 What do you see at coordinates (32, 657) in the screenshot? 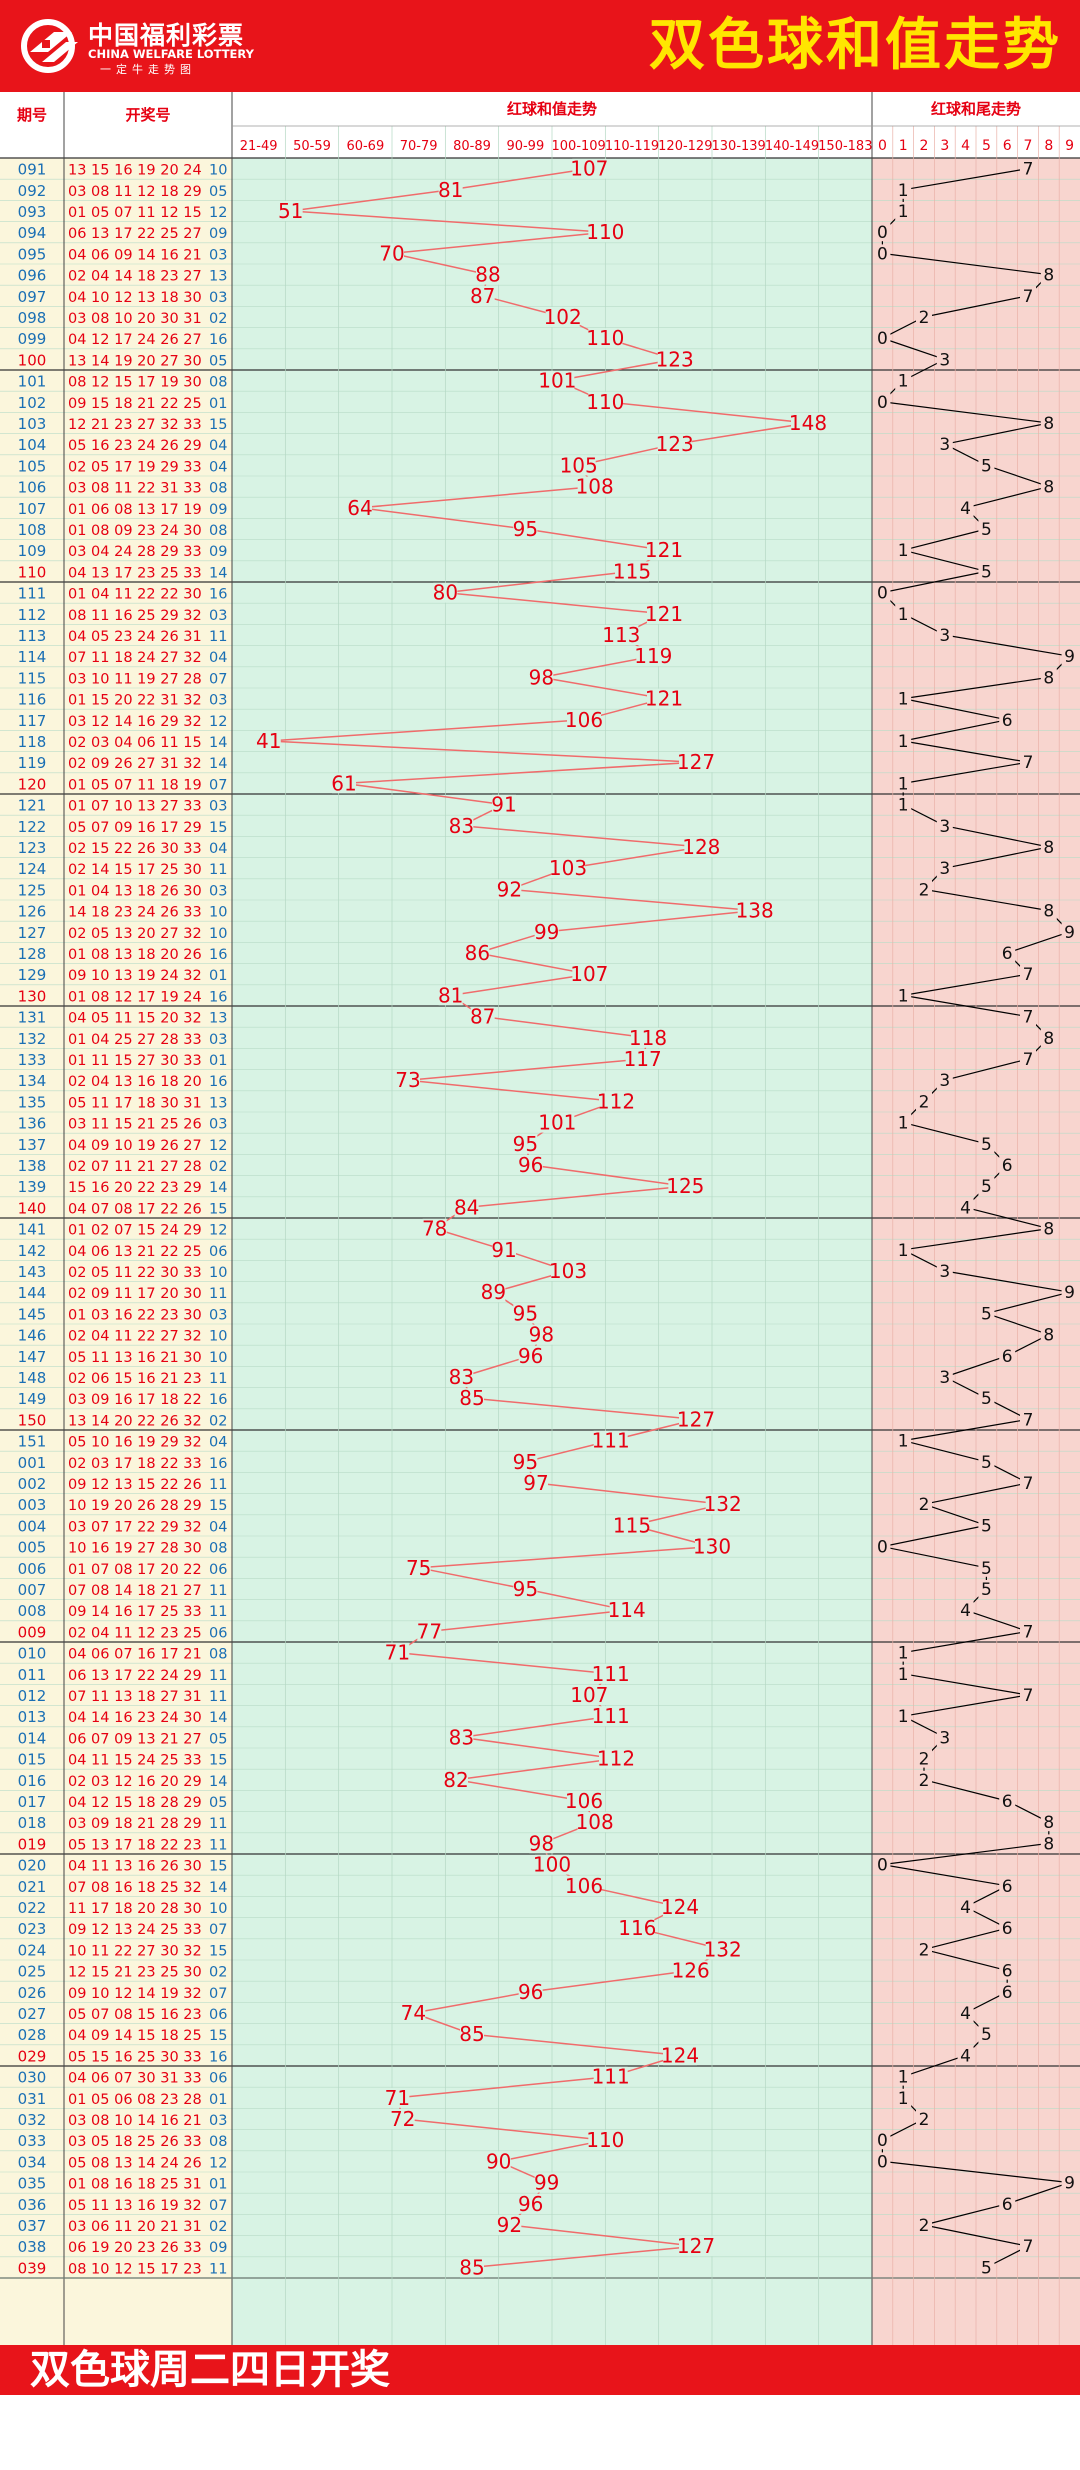
I see `issue-number: 114` at bounding box center [32, 657].